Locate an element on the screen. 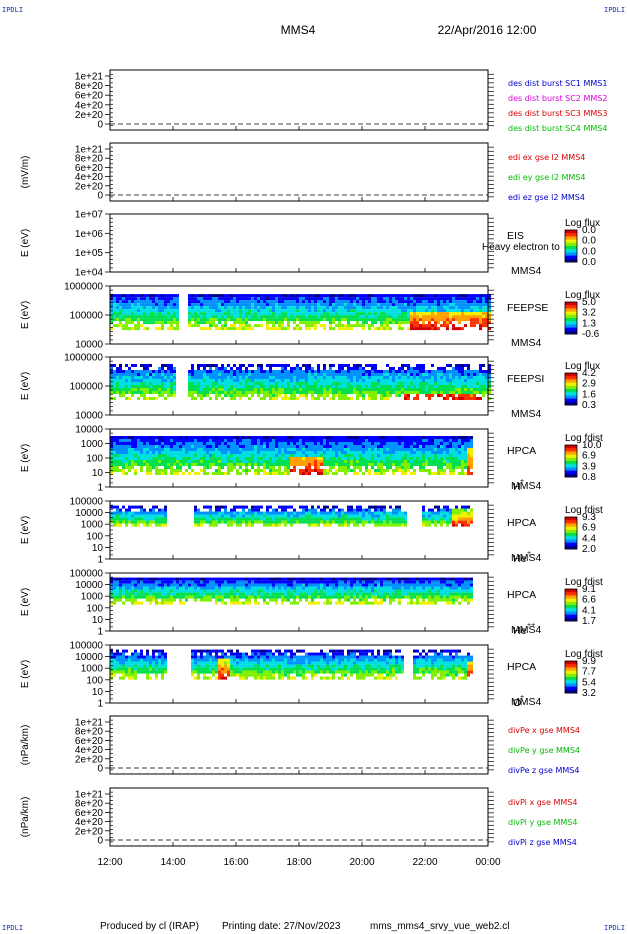 Image resolution: width=630 pixels, height=934 pixels. instrument-label: FEEPSE is located at coordinates (527, 308).